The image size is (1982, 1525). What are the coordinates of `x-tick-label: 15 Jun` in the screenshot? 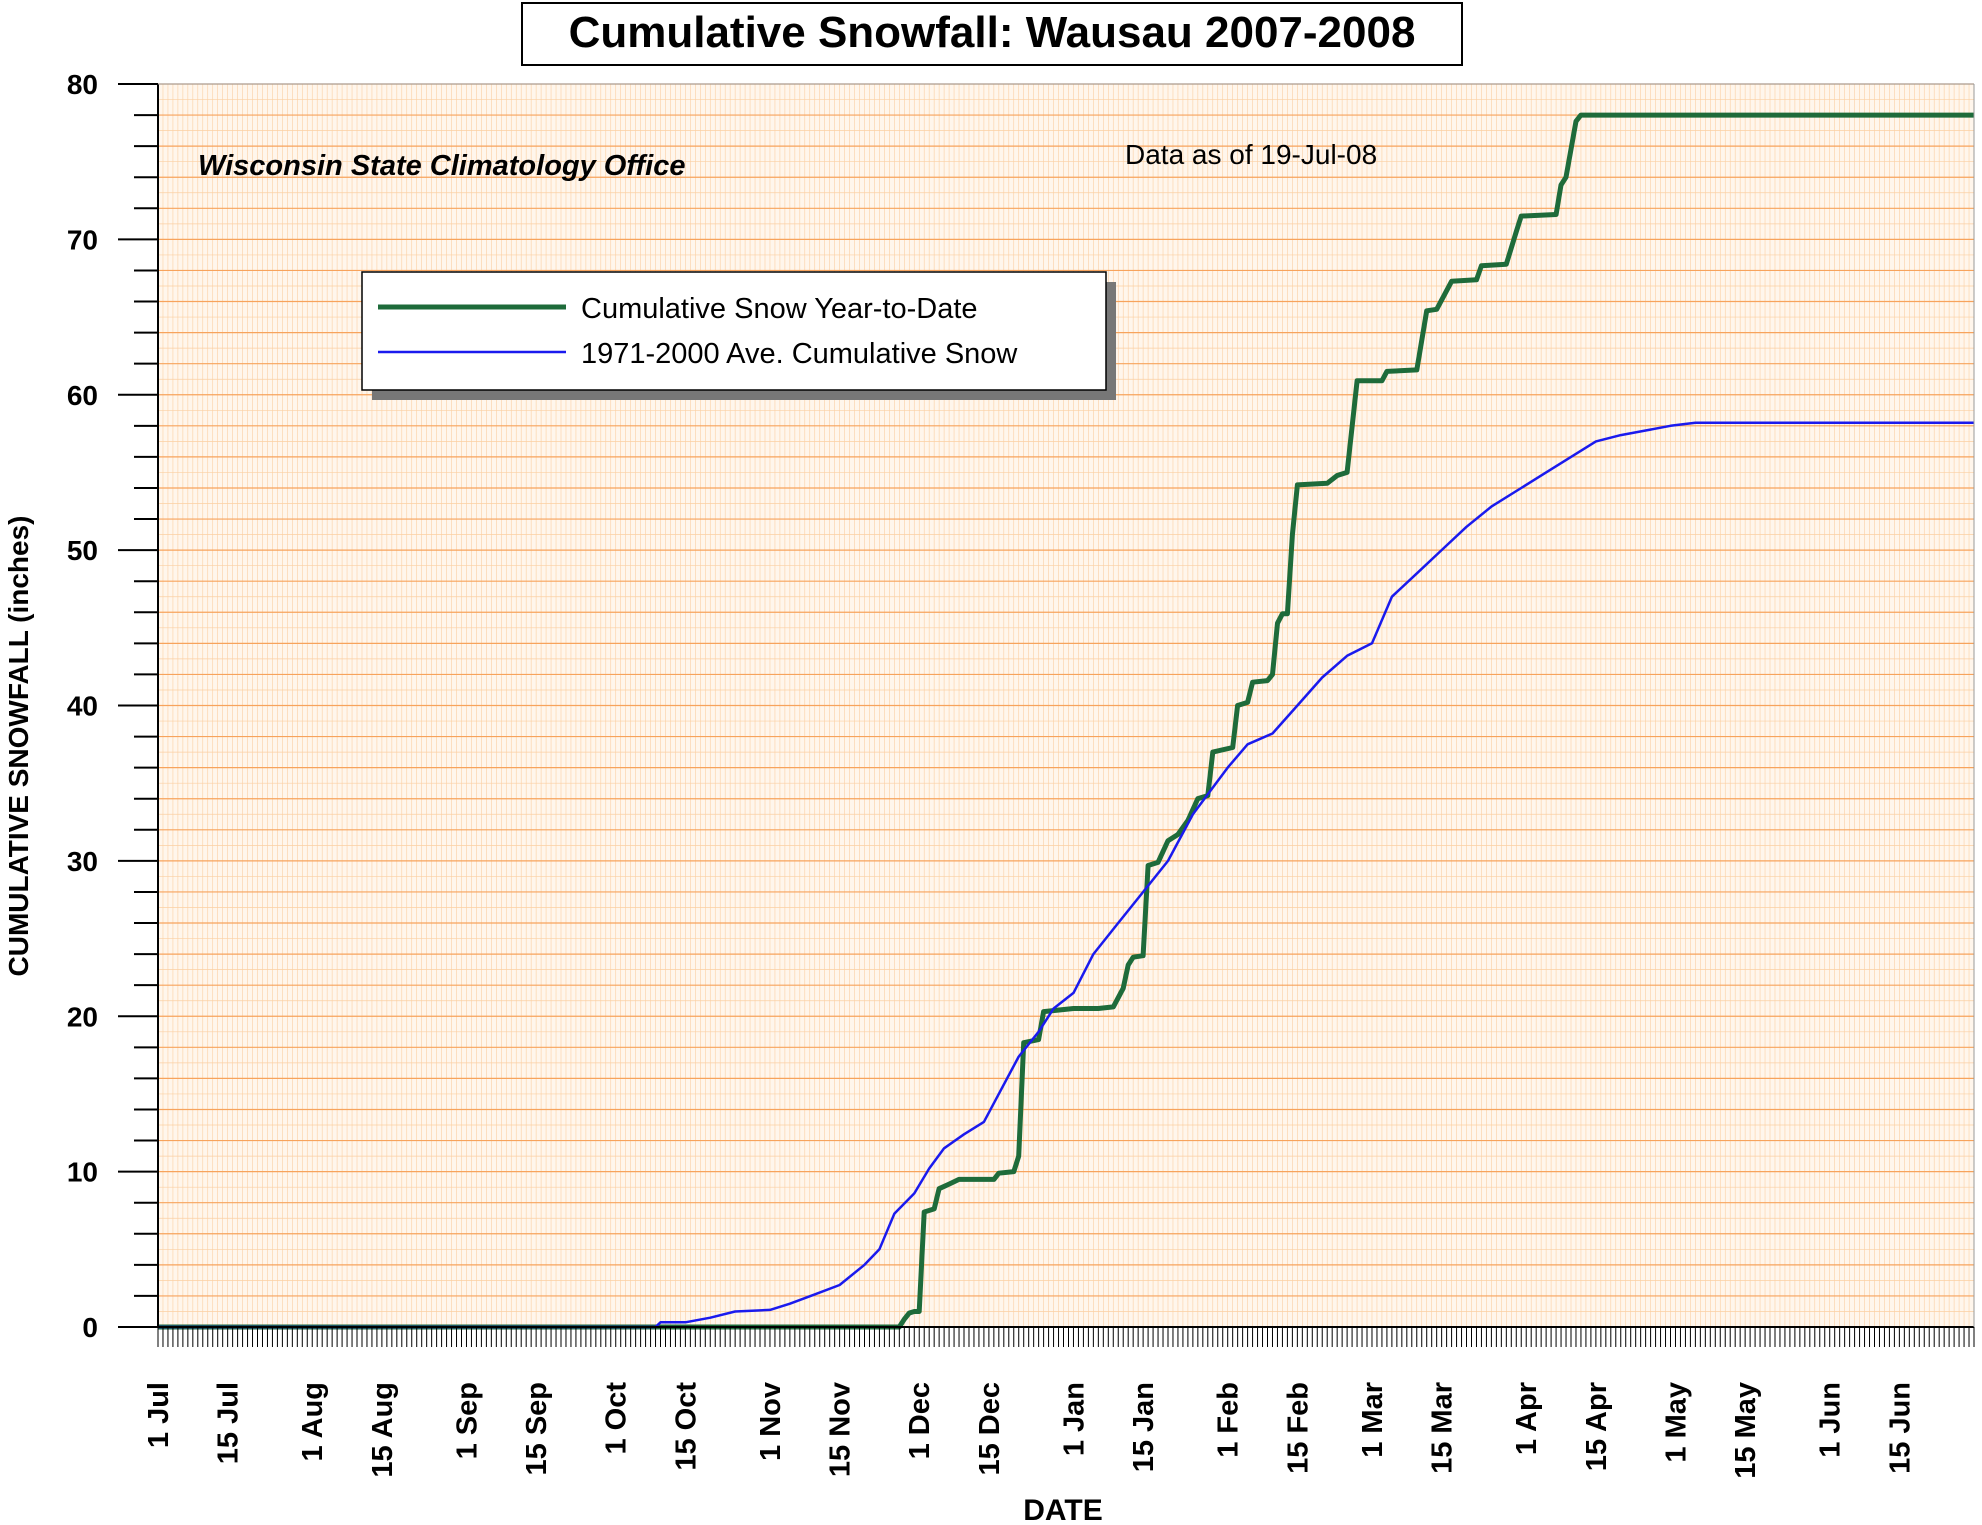 It's located at (1900, 1428).